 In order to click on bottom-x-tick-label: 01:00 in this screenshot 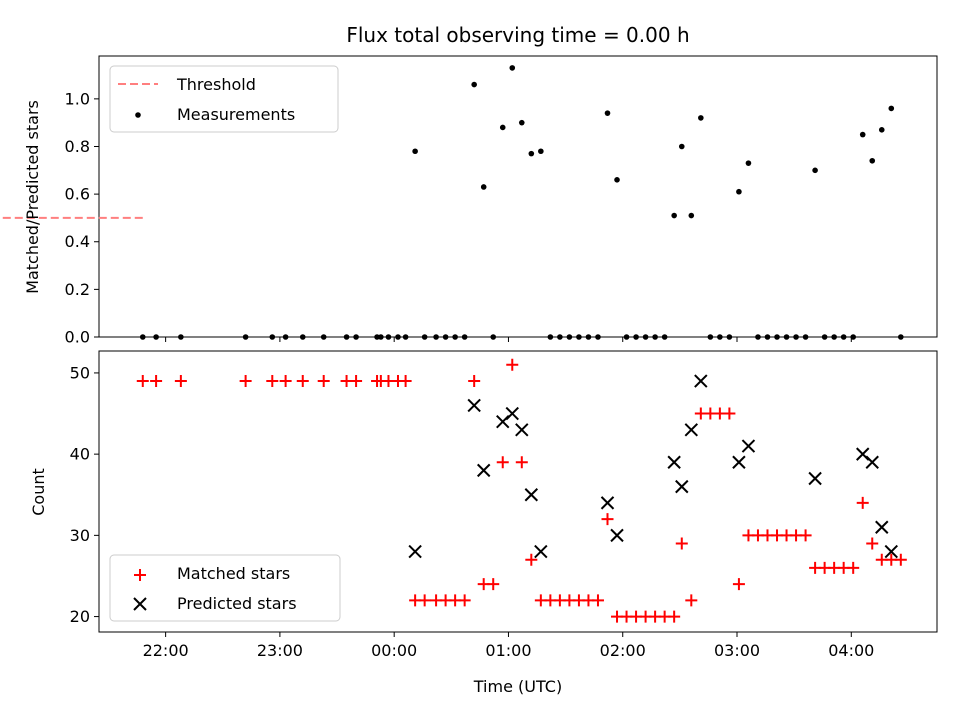, I will do `click(508, 650)`.